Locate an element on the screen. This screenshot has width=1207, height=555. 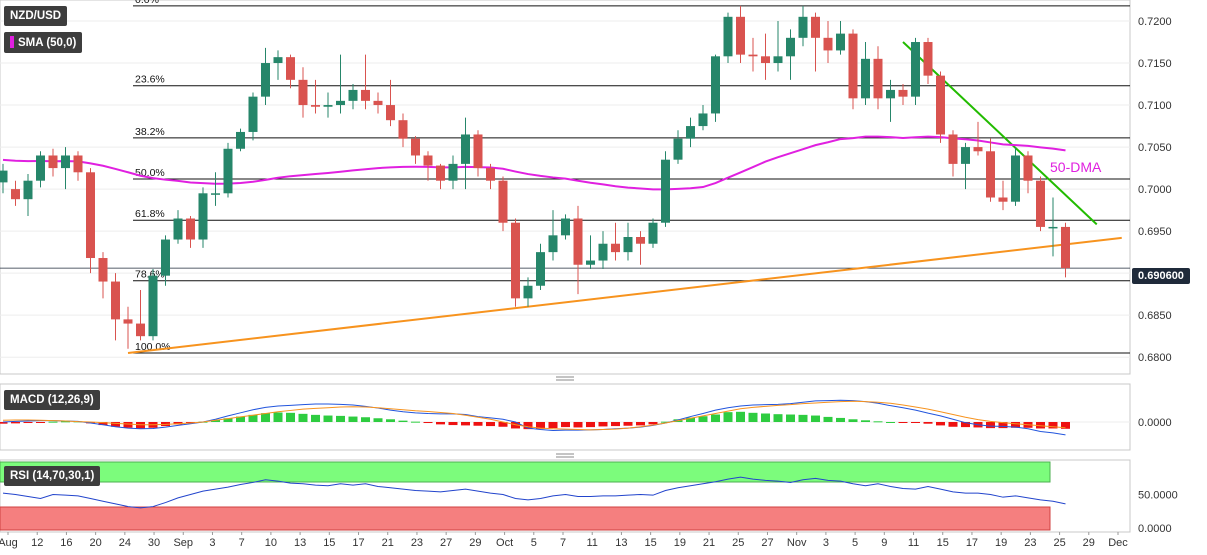
time-tick-label: 12 is located at coordinates (37, 543).